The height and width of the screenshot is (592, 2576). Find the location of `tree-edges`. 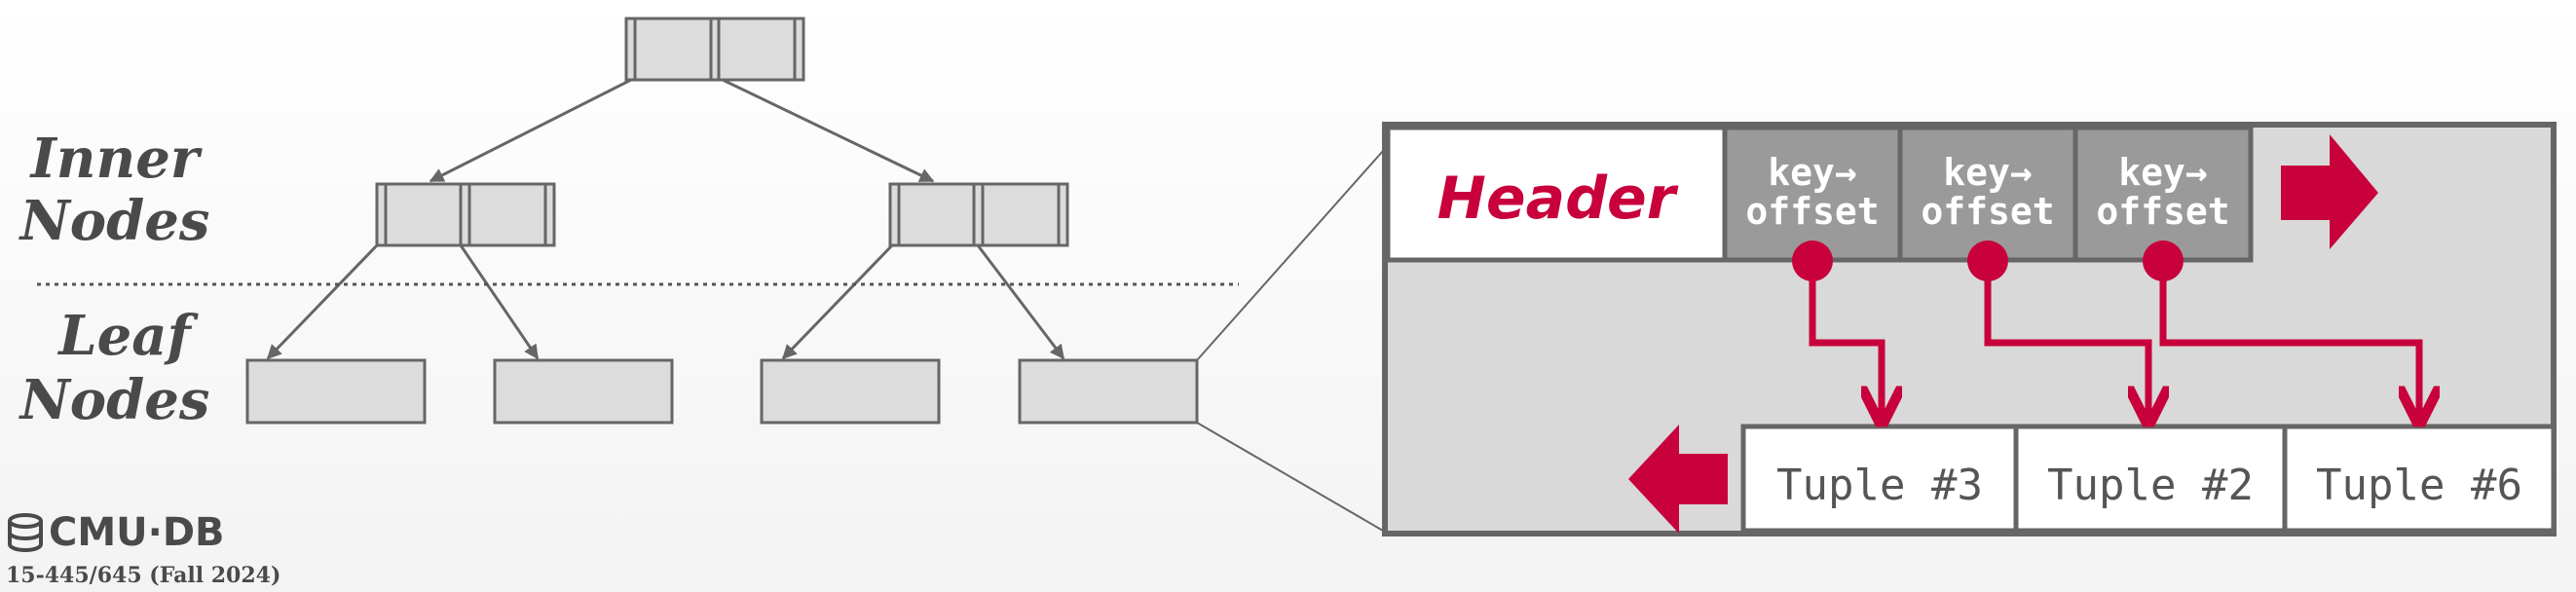

tree-edges is located at coordinates (665, 219).